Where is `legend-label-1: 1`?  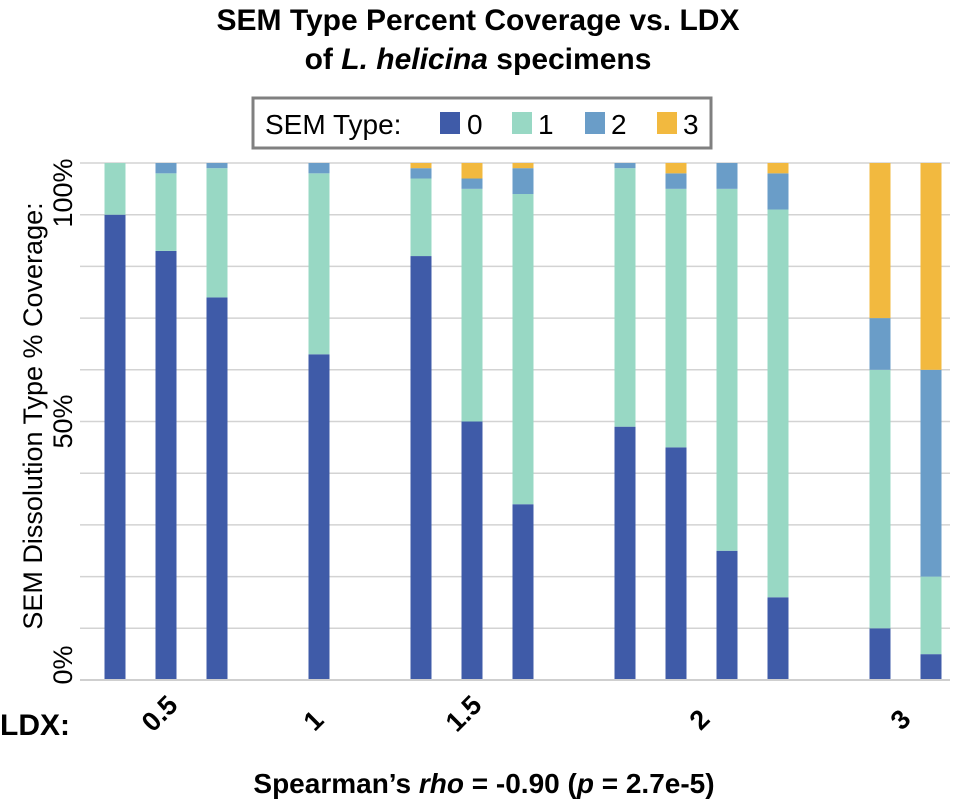
legend-label-1: 1 is located at coordinates (546, 124).